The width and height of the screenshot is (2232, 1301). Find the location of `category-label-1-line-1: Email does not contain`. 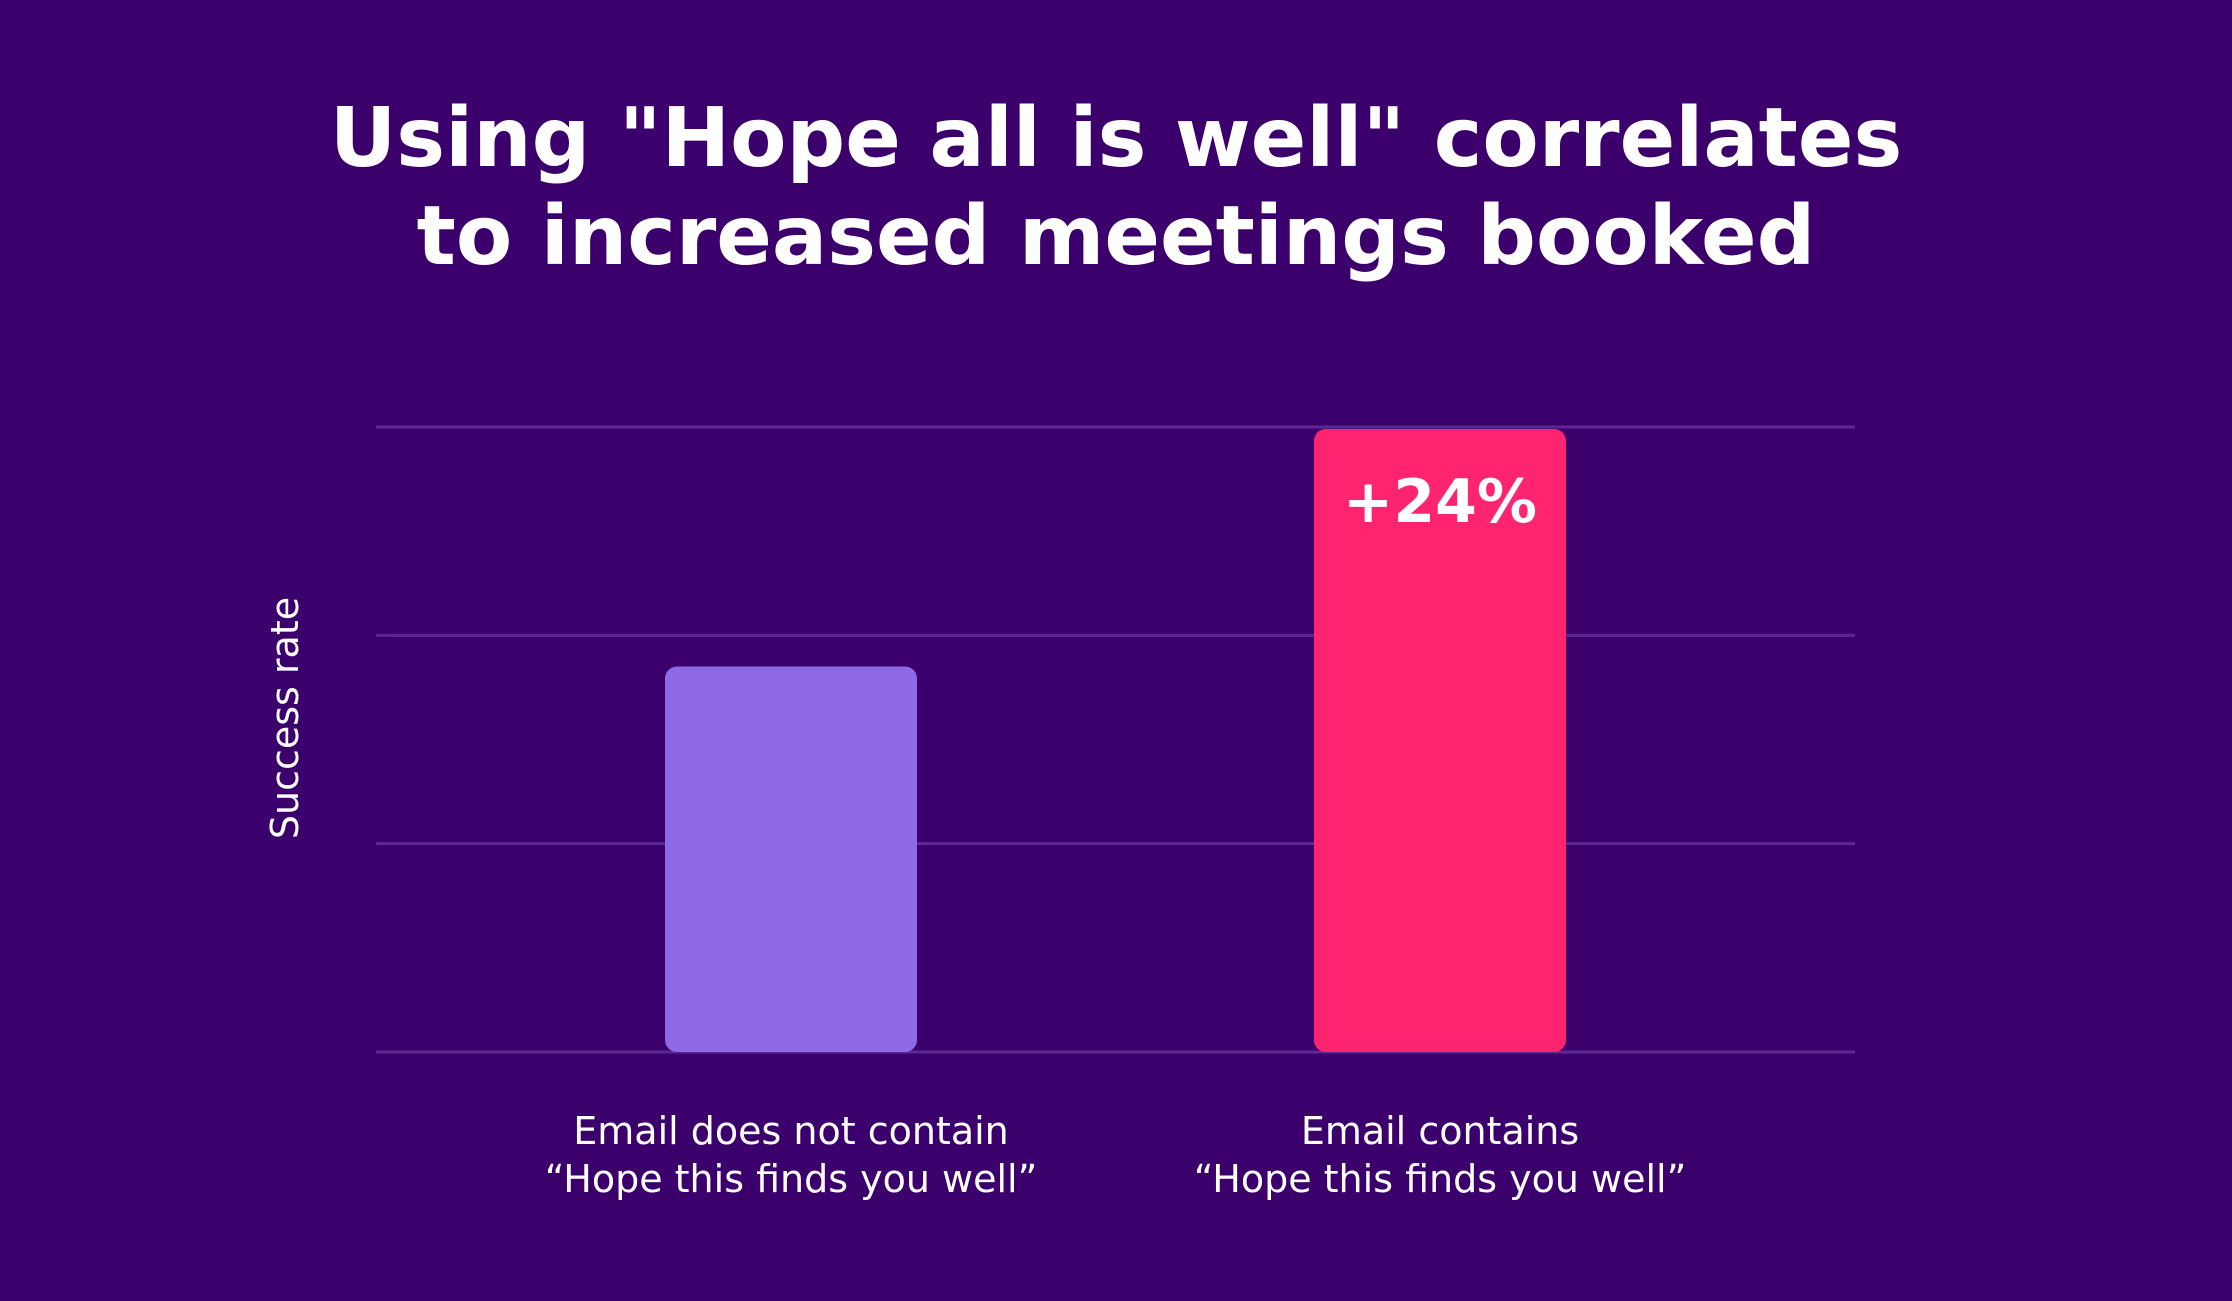

category-label-1-line-1: Email does not contain is located at coordinates (791, 1131).